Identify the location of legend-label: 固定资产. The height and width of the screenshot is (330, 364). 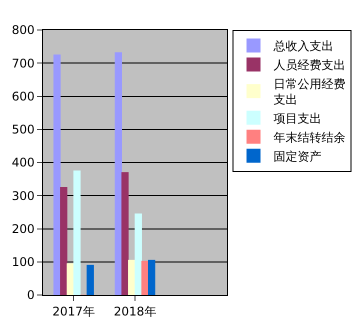
(298, 156).